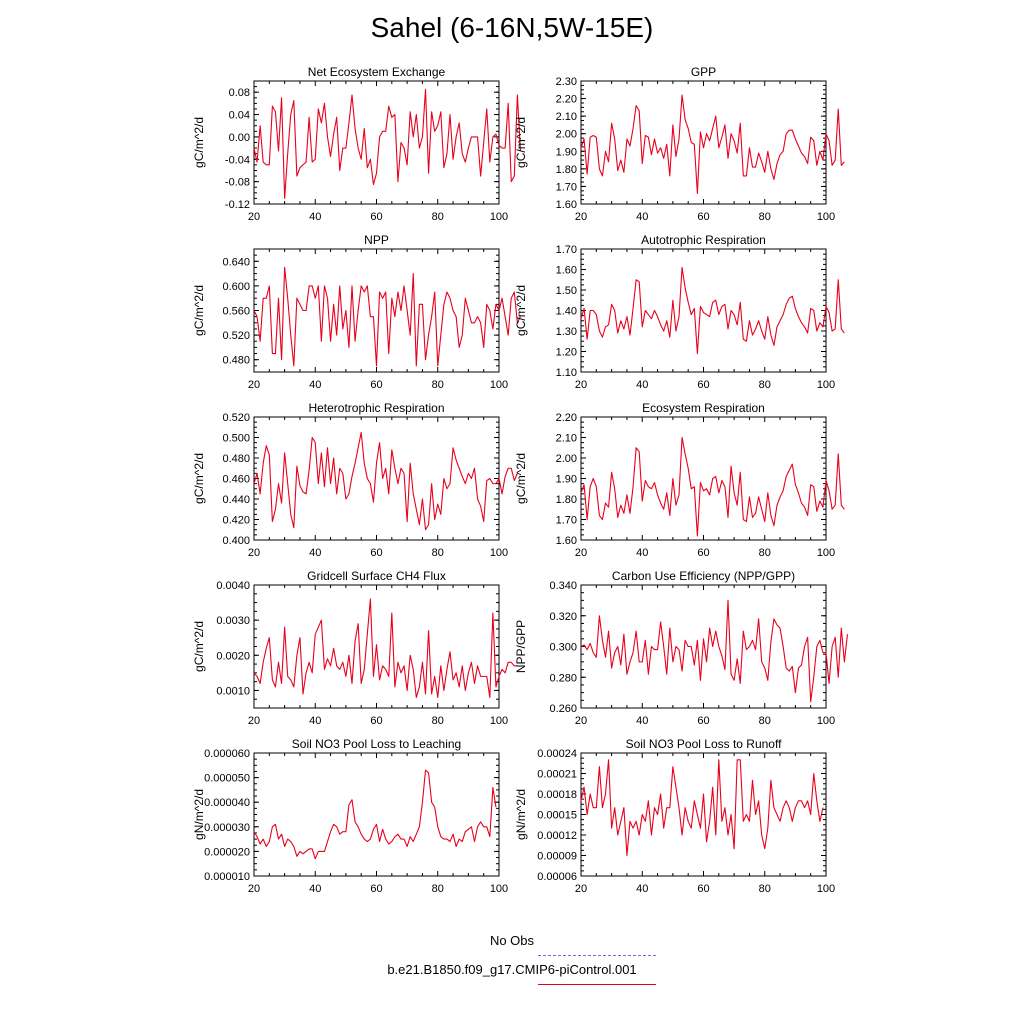  Describe the element at coordinates (237, 183) in the screenshot. I see `panel-1-ytick-label: -0.08` at that location.